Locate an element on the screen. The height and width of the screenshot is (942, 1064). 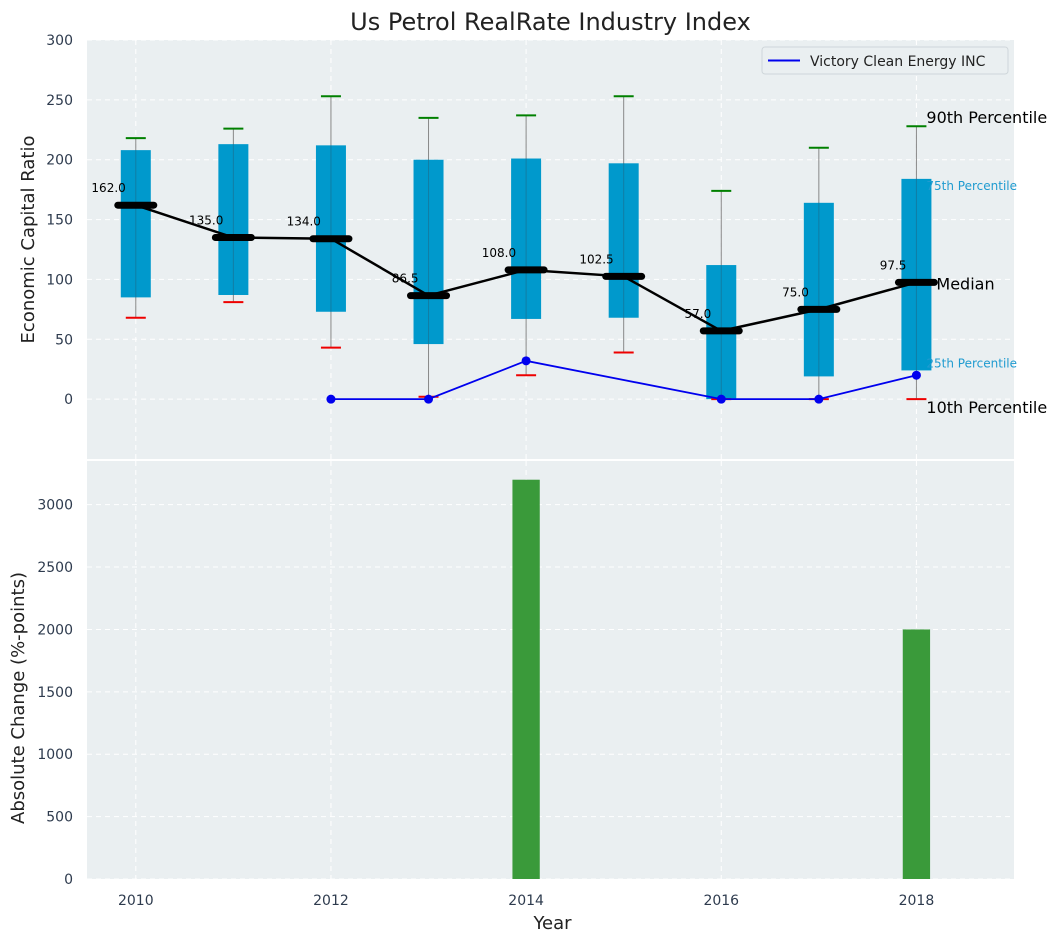
legend-box is located at coordinates (885, 60).